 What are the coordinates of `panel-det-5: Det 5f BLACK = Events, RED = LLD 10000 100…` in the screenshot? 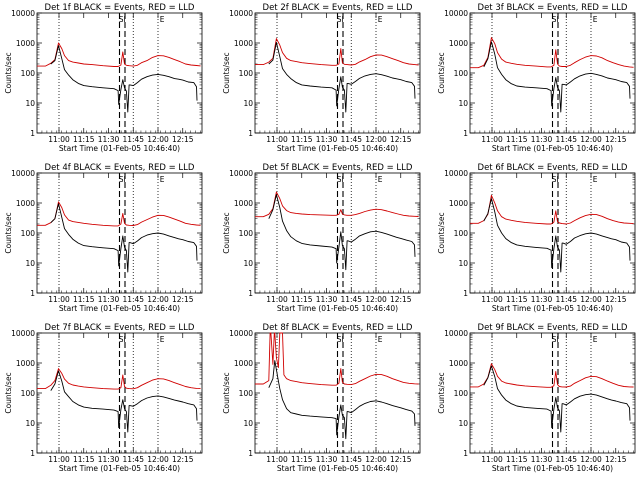 It's located at (321, 238).